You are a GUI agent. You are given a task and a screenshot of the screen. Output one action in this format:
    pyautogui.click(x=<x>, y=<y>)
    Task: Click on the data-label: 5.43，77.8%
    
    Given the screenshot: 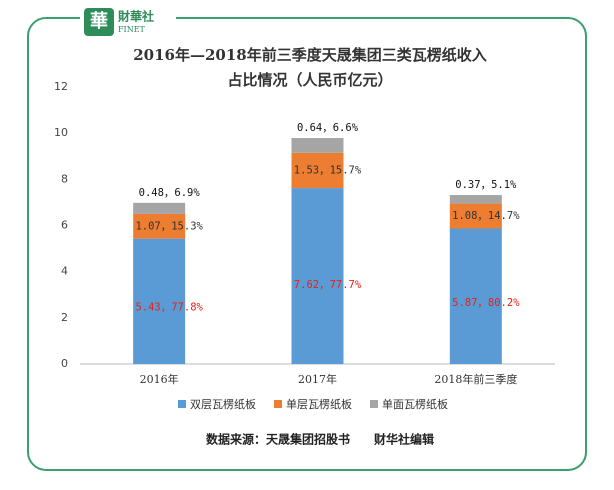 What is the action you would take?
    pyautogui.click(x=169, y=308)
    